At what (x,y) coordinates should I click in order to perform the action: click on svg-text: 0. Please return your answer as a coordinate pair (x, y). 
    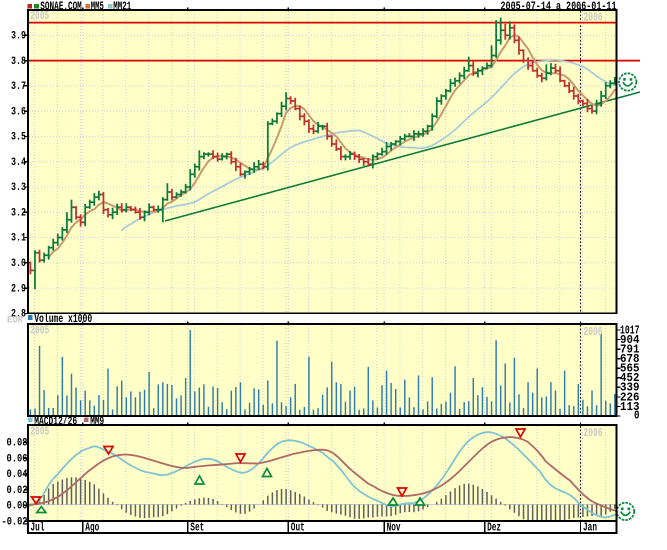
    Looking at the image, I should click on (637, 415).